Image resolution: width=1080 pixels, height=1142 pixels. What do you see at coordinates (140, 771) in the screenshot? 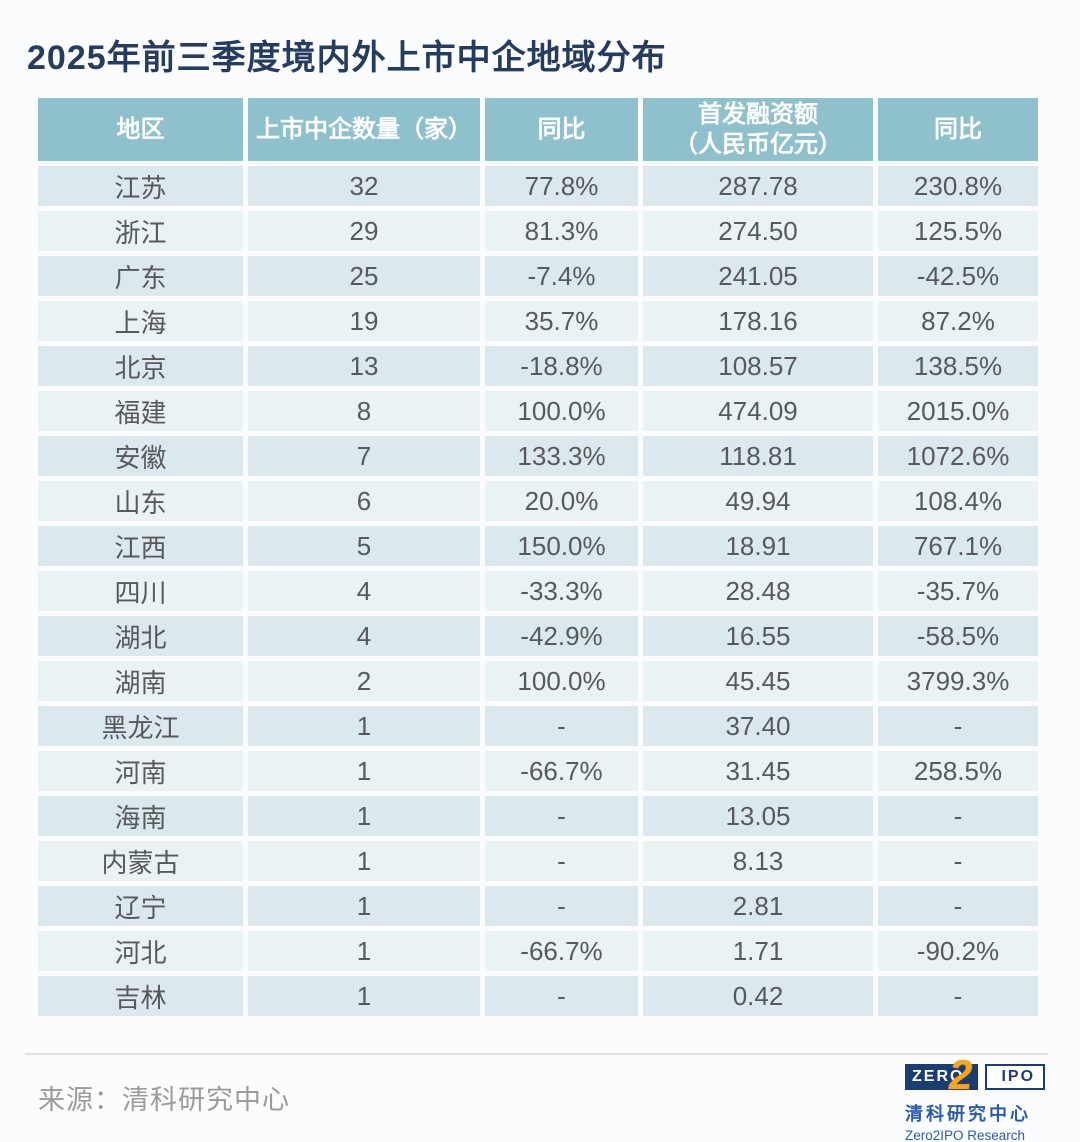
I see `table-cell: 河南` at bounding box center [140, 771].